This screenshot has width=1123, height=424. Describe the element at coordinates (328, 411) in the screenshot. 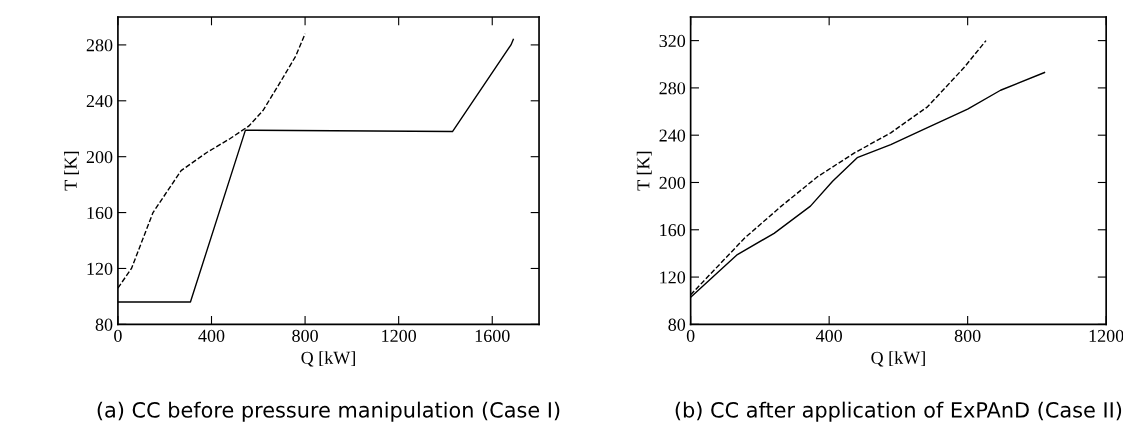

I see `text: (a) CC before pressure manipulation (Case I)` at that location.